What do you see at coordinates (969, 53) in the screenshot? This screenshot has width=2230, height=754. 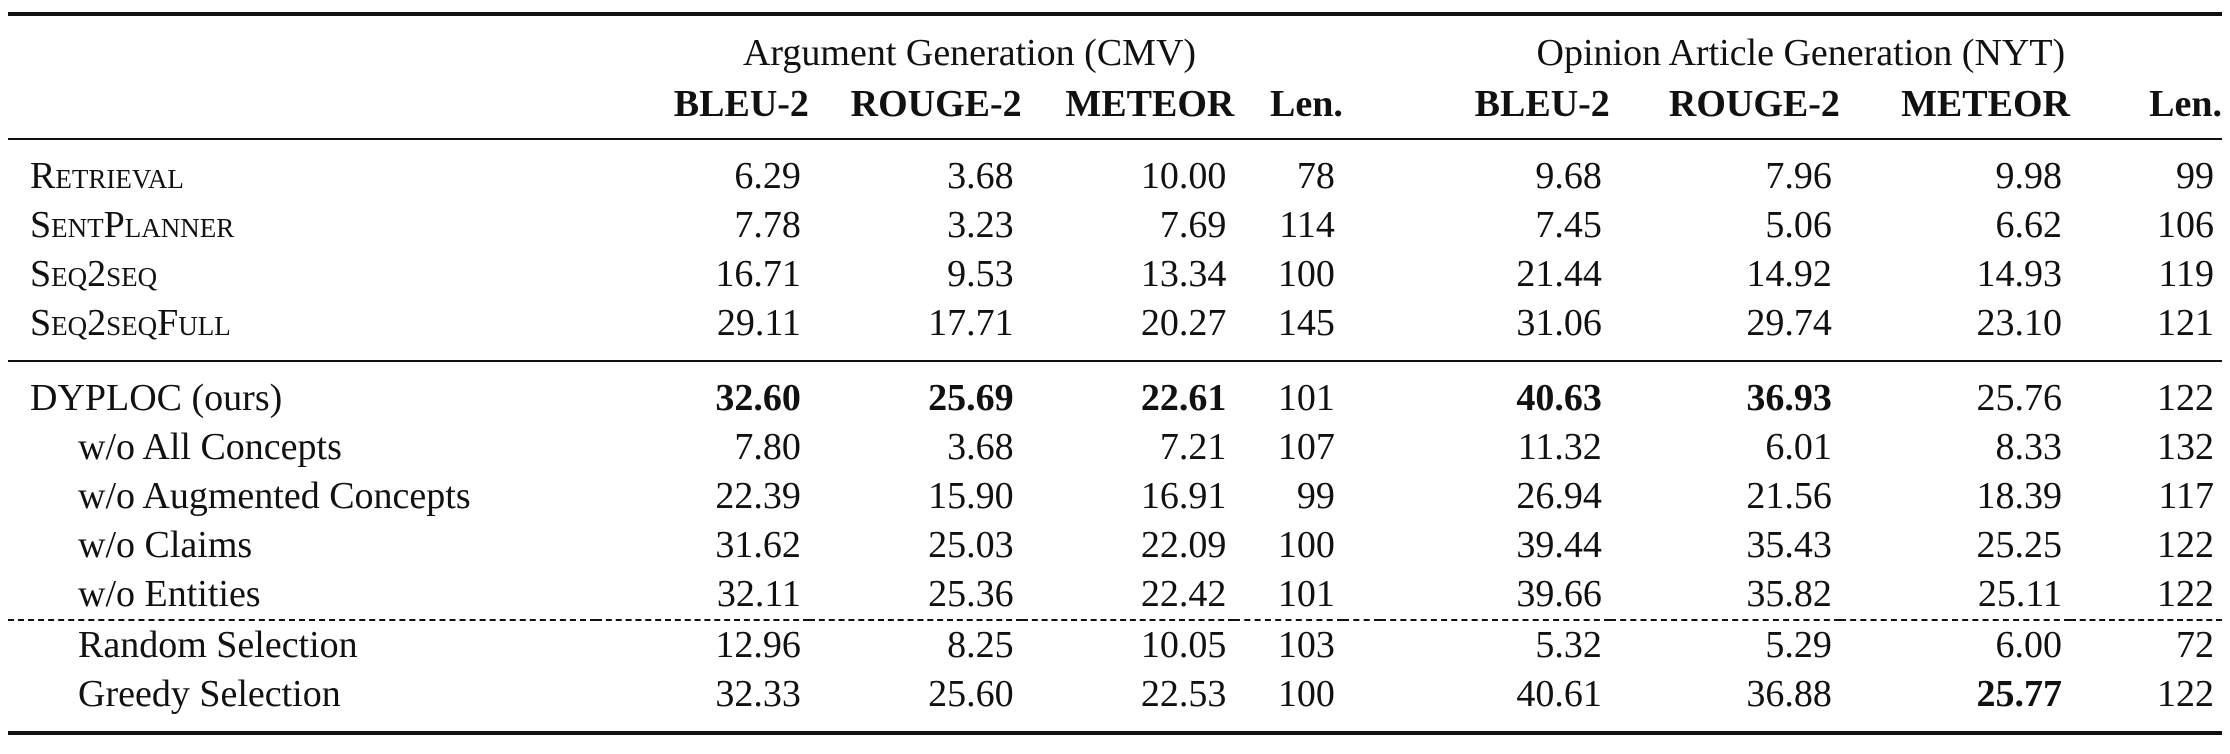 I see `group-header-cmv: Argument Generation (CMV)` at bounding box center [969, 53].